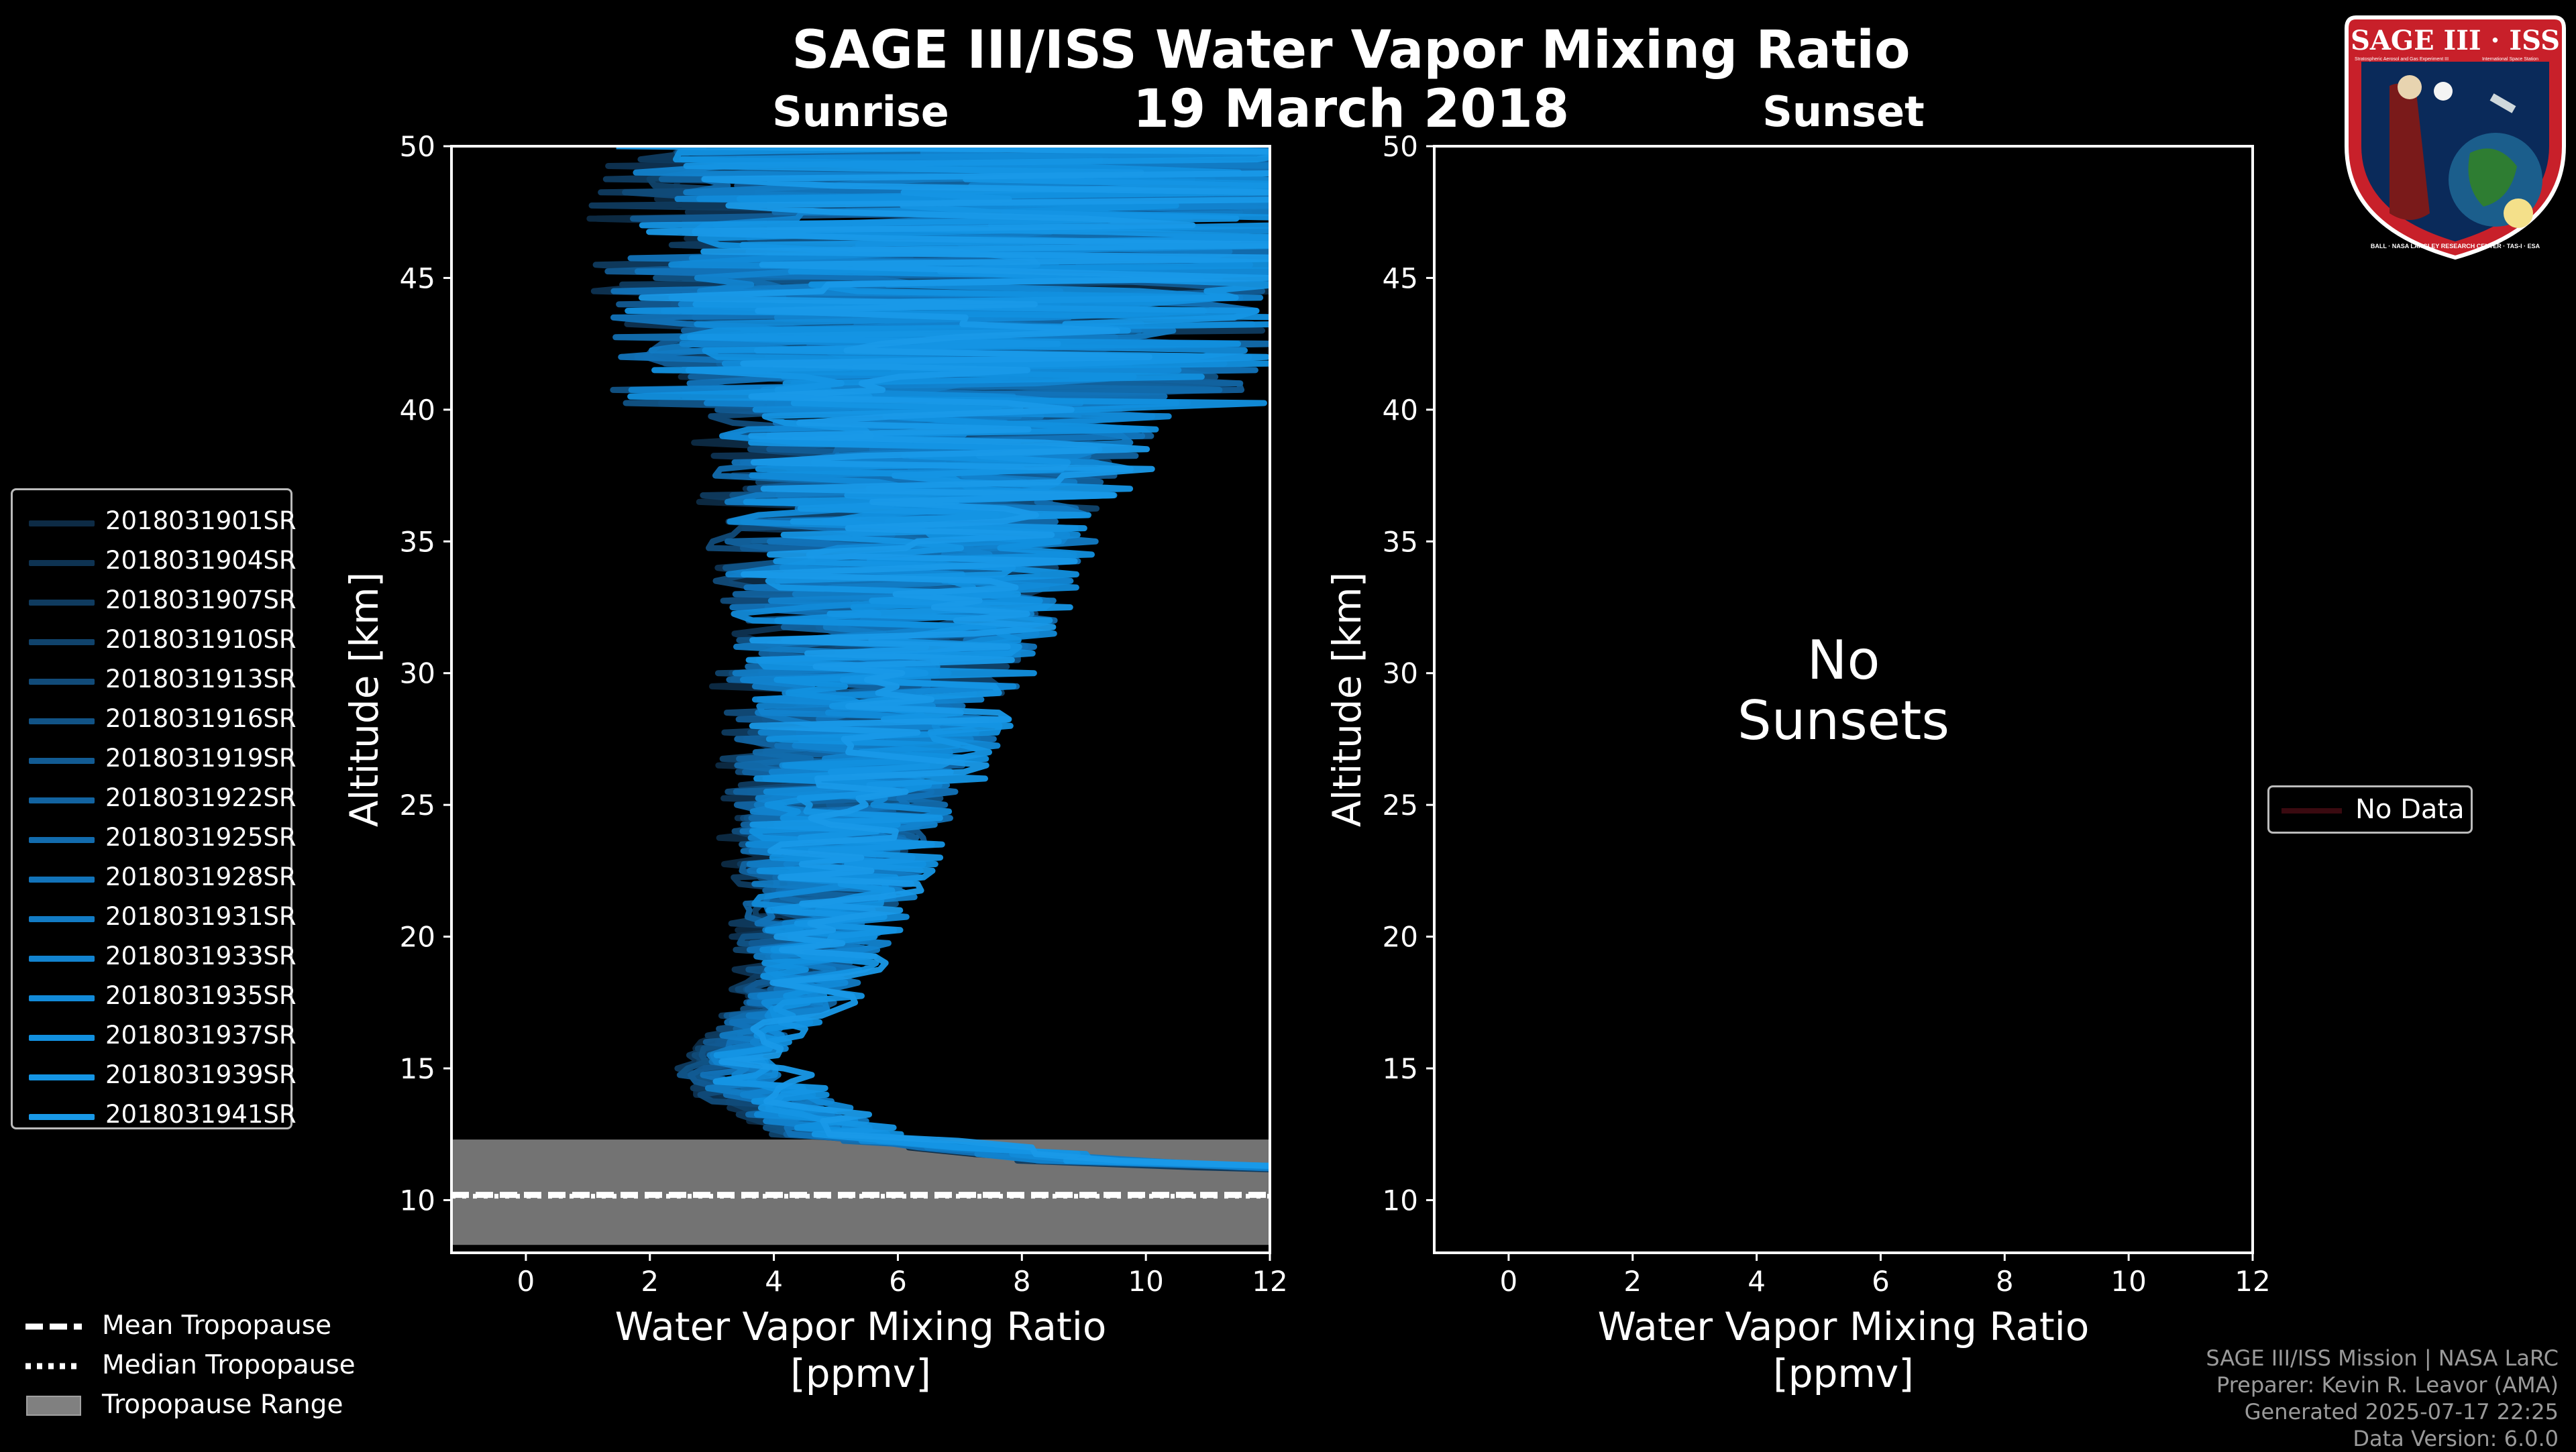  Describe the element at coordinates (201, 758) in the screenshot. I see `legend-label: 2018031919SR` at that location.